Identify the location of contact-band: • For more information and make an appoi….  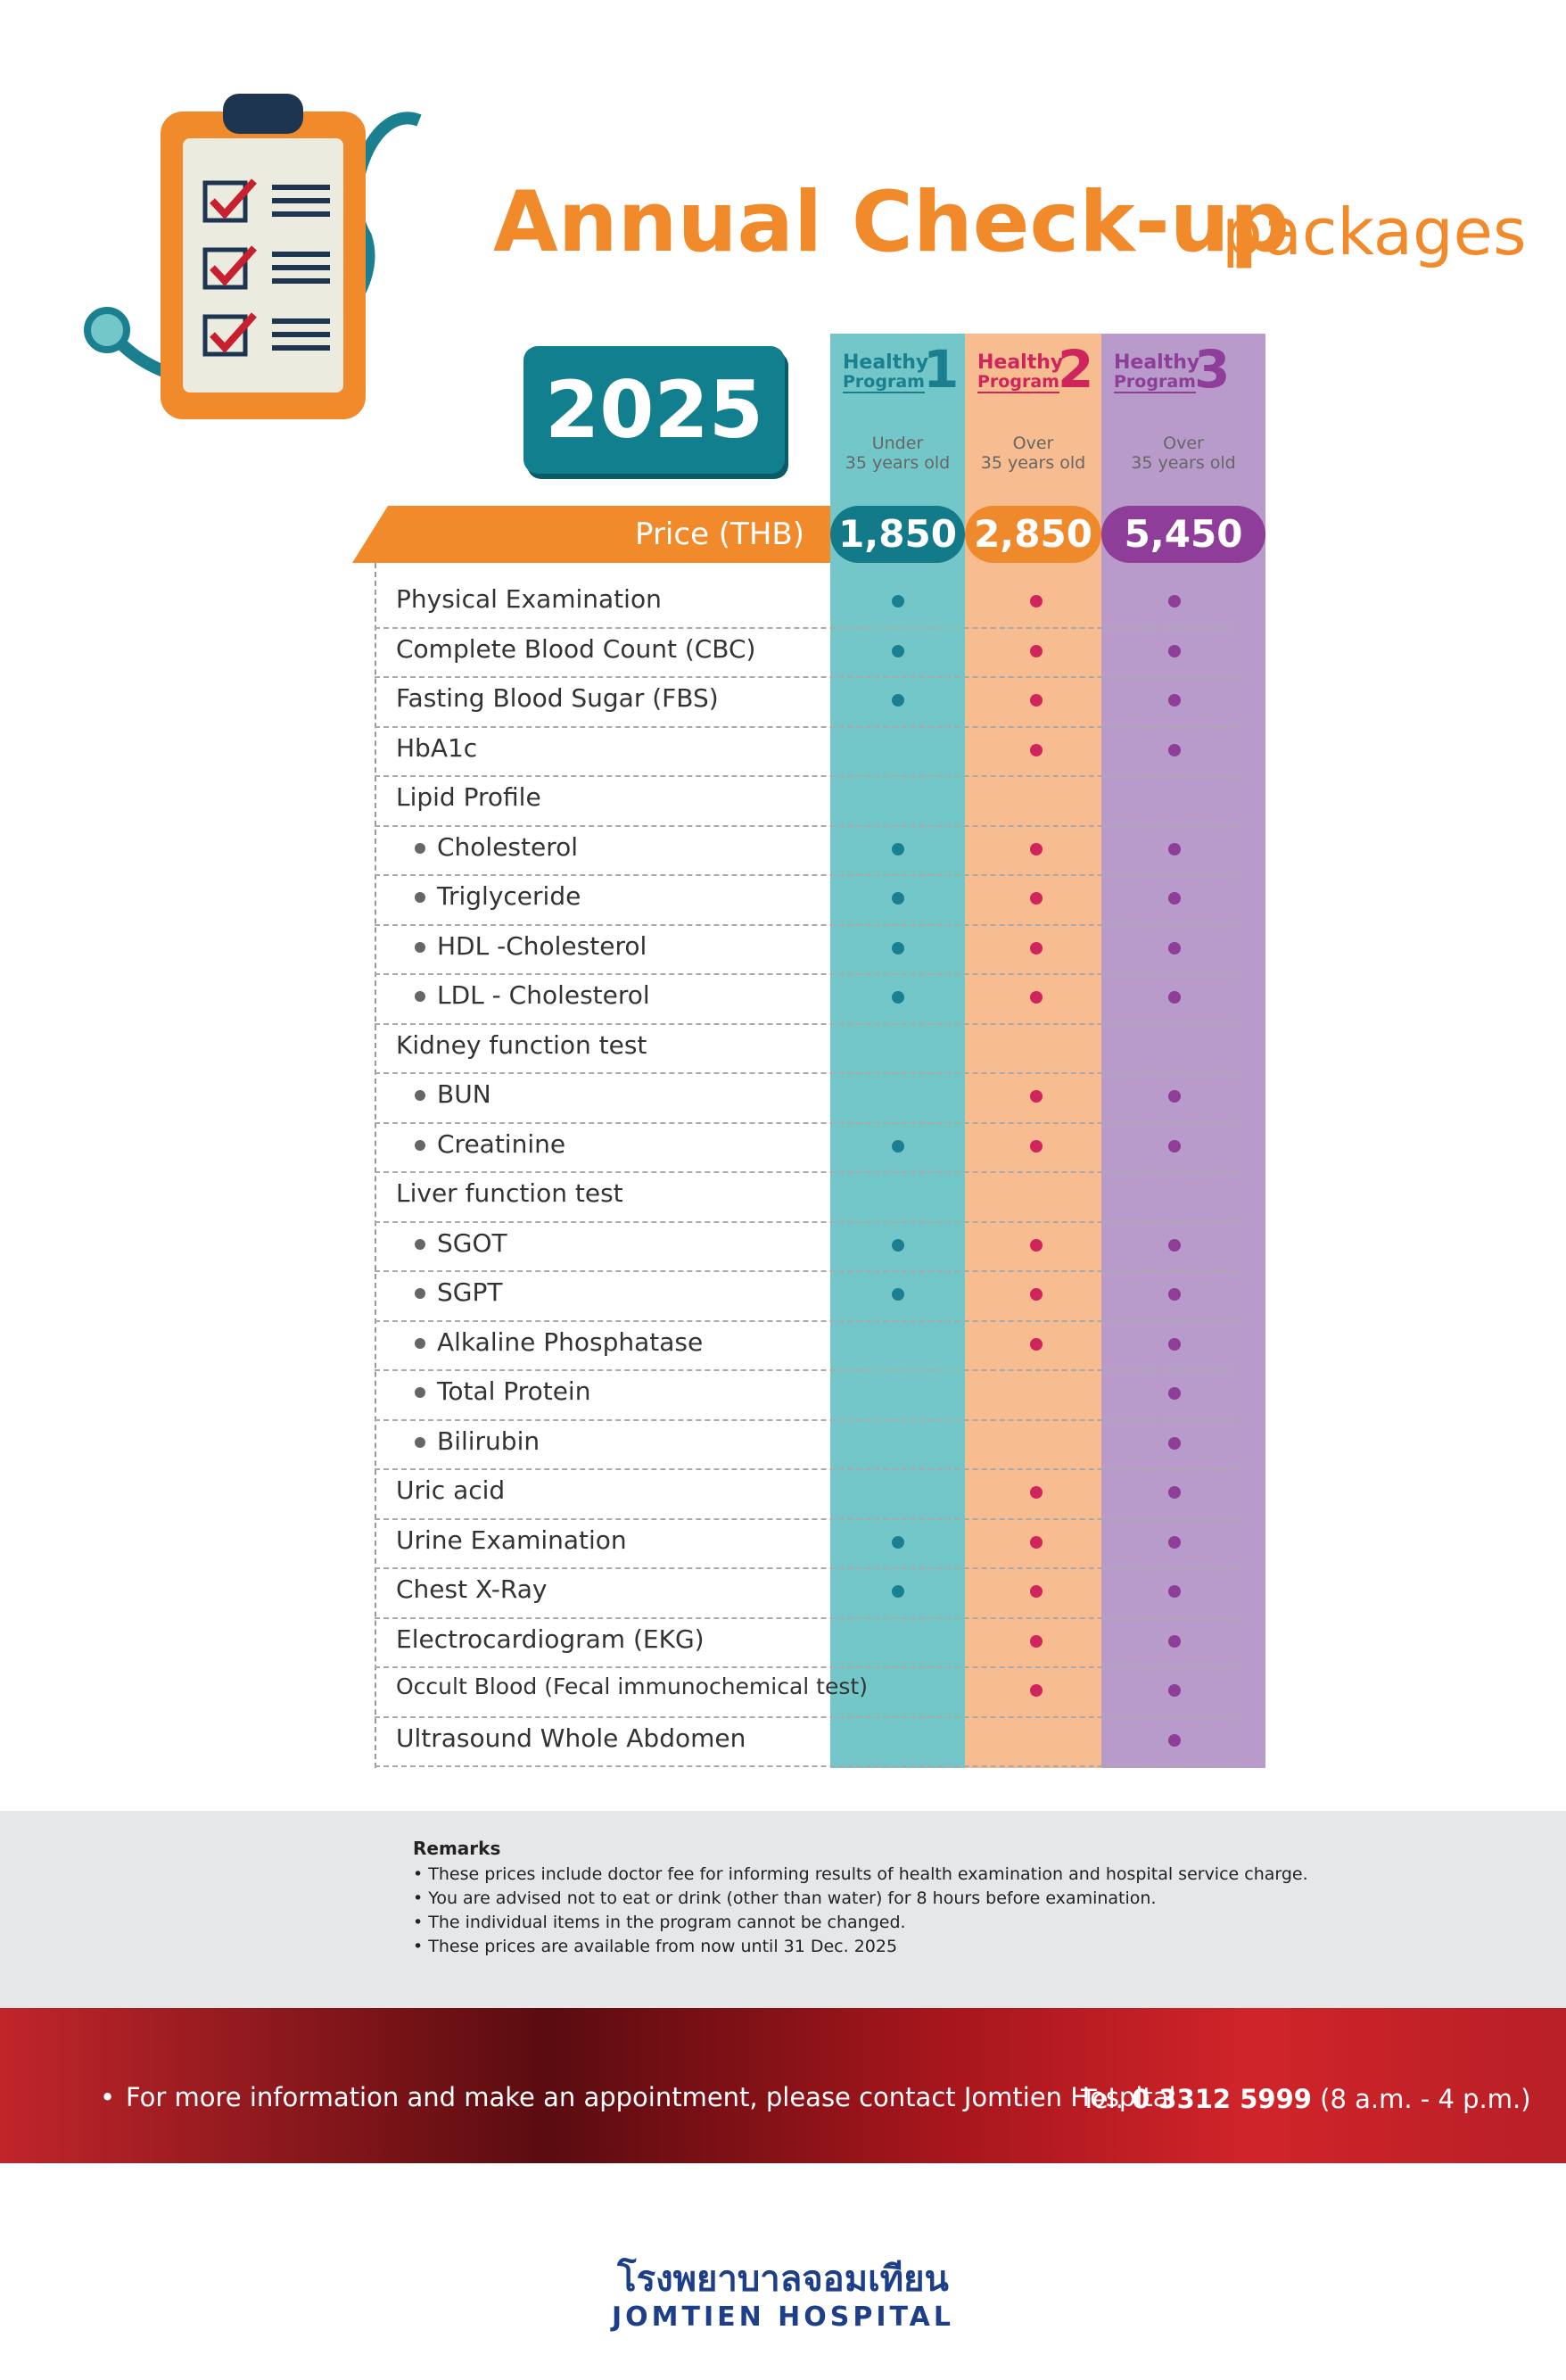
(783, 2085).